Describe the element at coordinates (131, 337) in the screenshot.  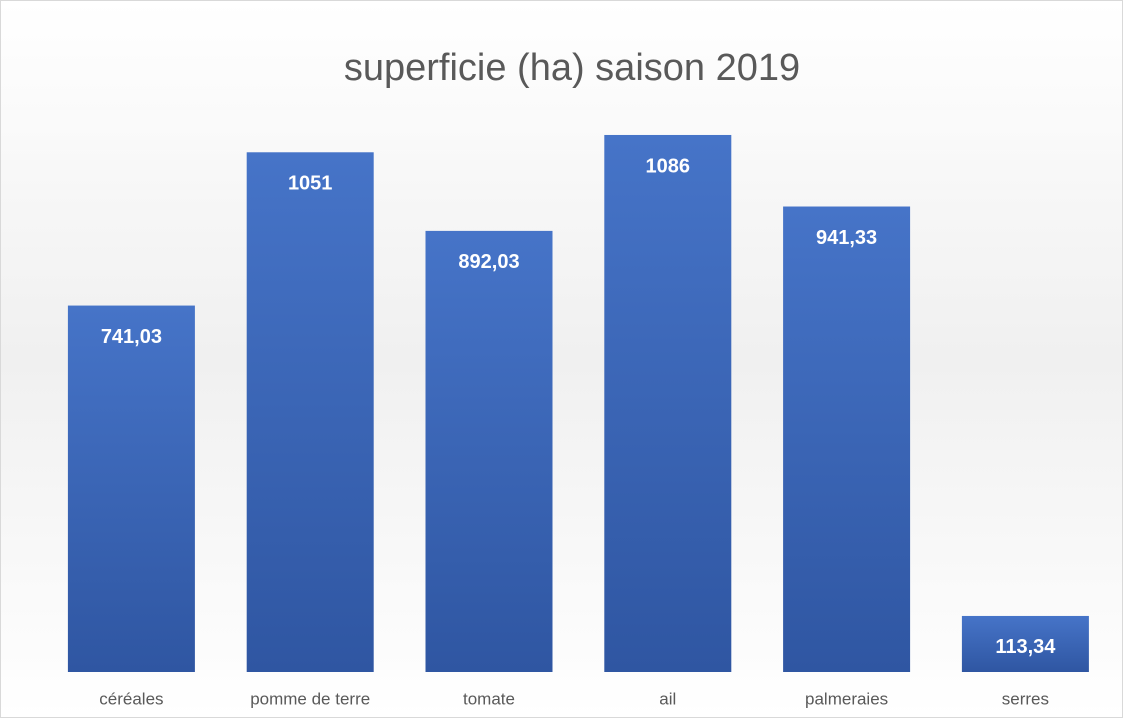
I see `value-label: 741,03` at that location.